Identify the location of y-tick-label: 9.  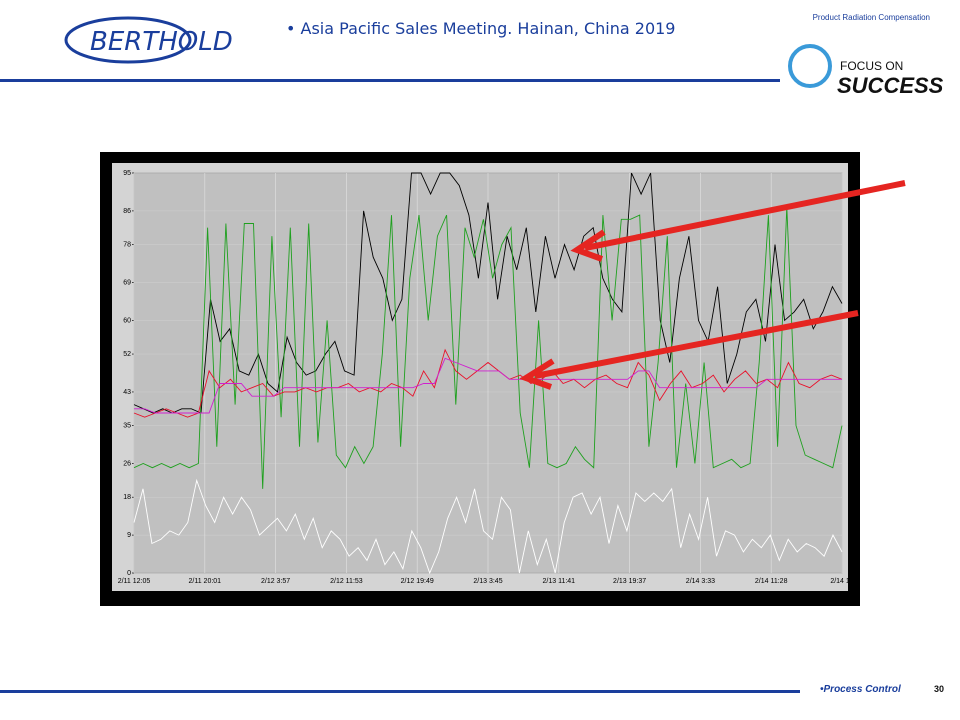
(129, 535).